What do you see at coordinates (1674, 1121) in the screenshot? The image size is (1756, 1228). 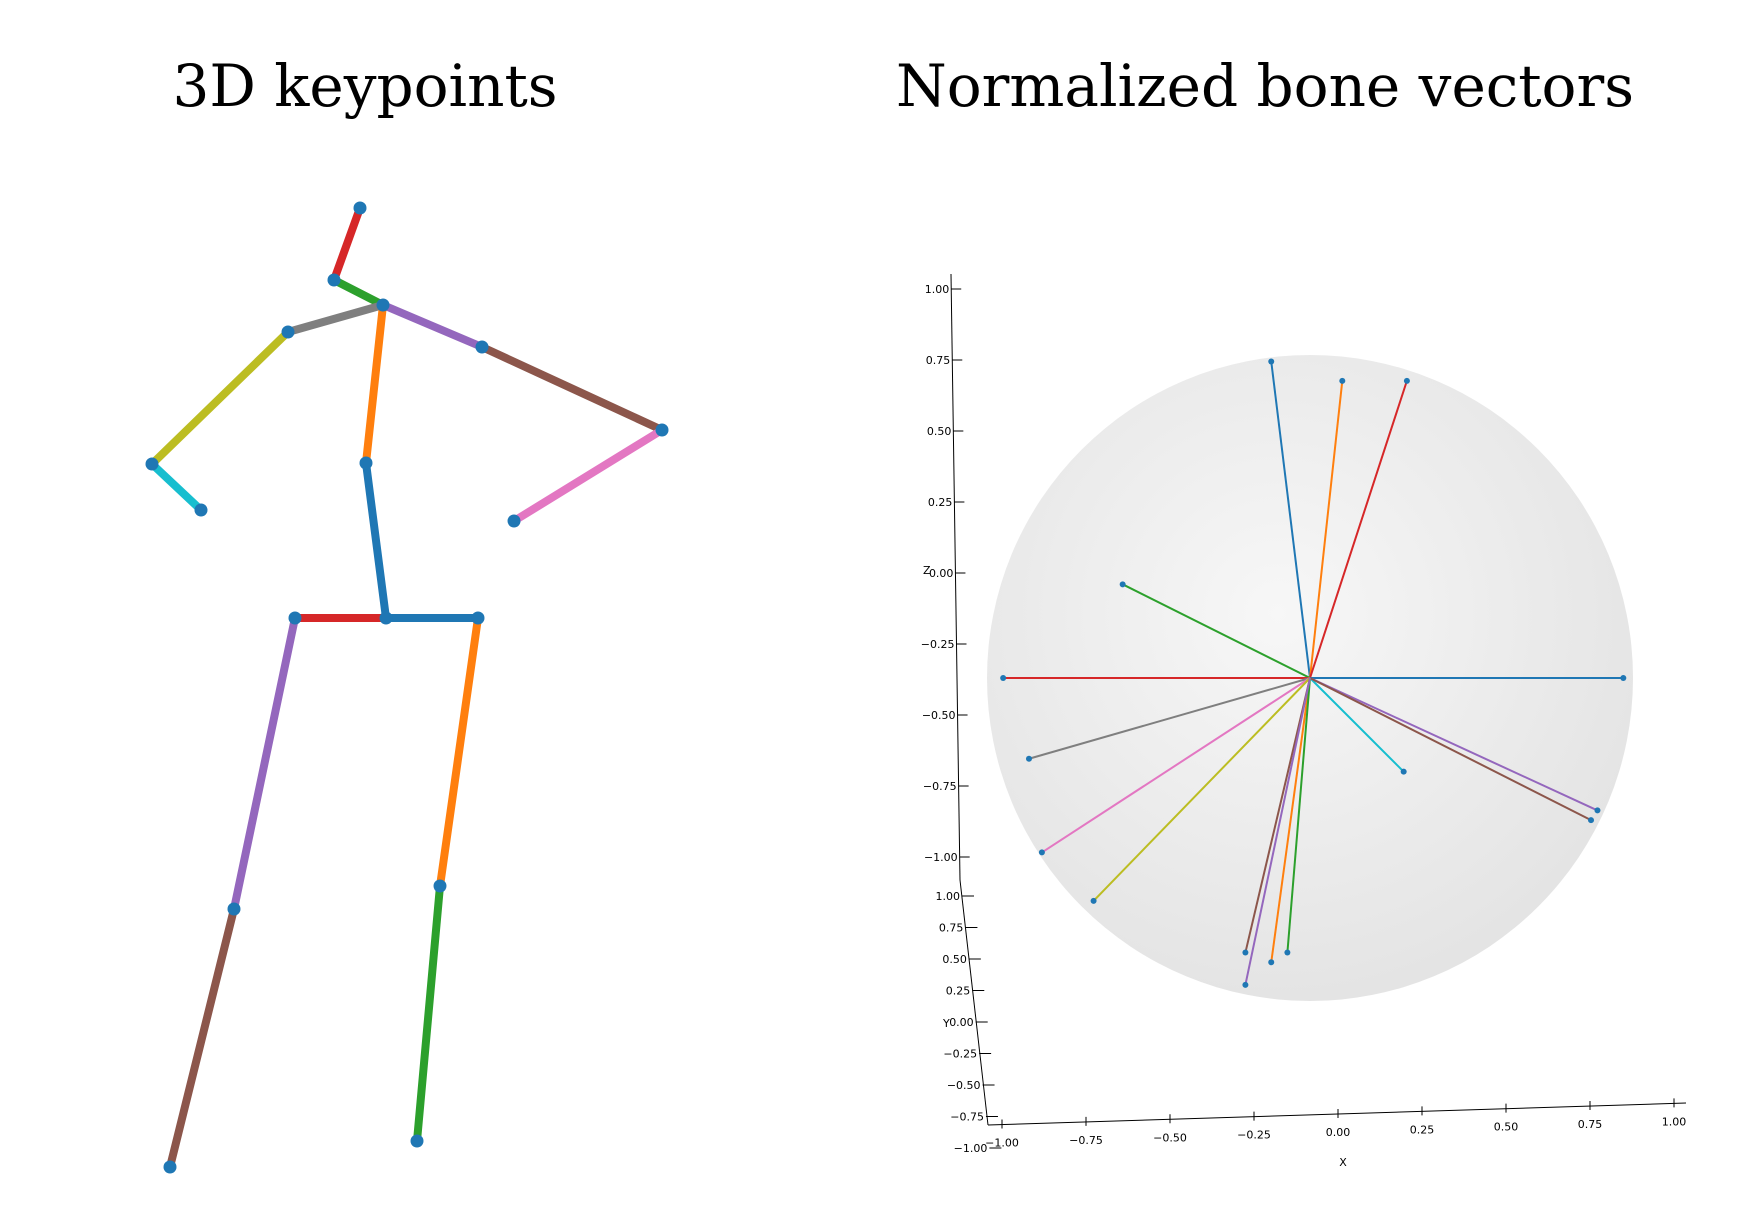 I see `x-tick-label: 1.00` at bounding box center [1674, 1121].